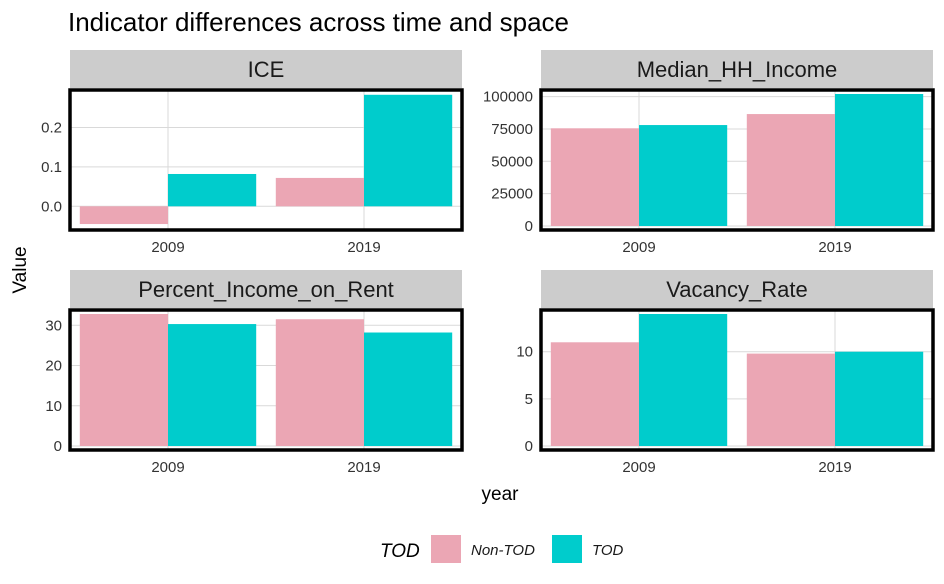 Image resolution: width=944 pixels, height=584 pixels. Describe the element at coordinates (501, 494) in the screenshot. I see `x-axis-title: year` at that location.